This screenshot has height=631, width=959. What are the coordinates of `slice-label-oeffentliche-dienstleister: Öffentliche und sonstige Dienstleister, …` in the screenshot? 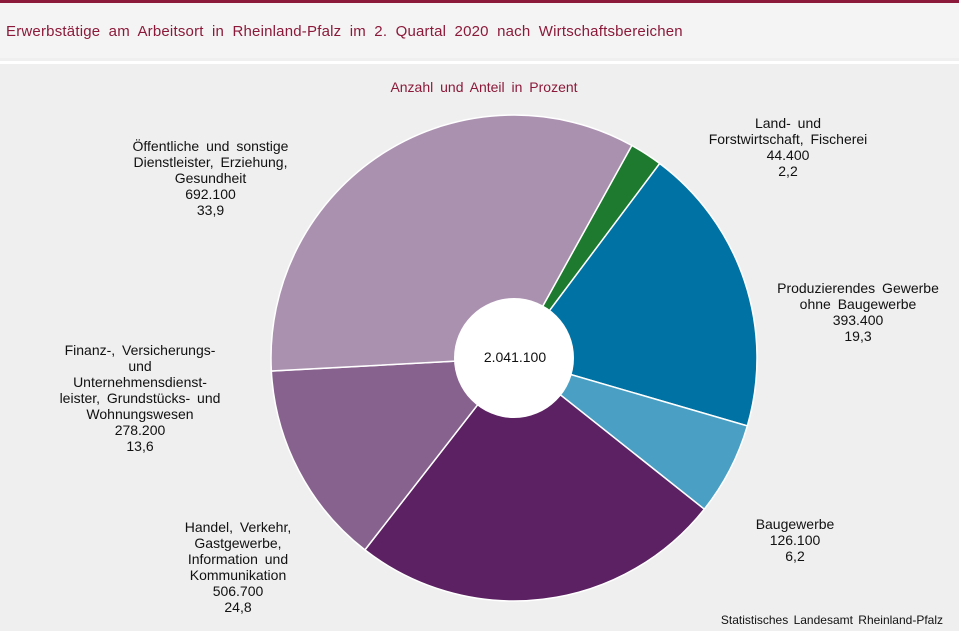 It's located at (210, 178).